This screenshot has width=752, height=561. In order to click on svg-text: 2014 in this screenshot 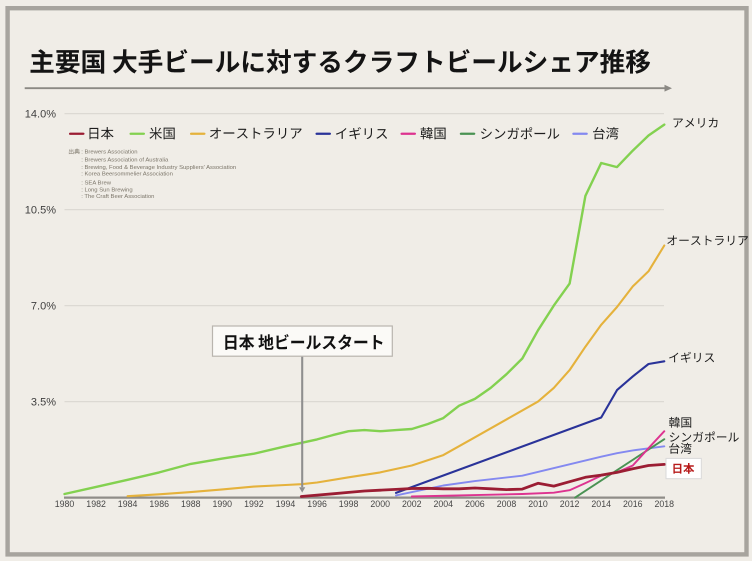, I will do `click(601, 504)`.